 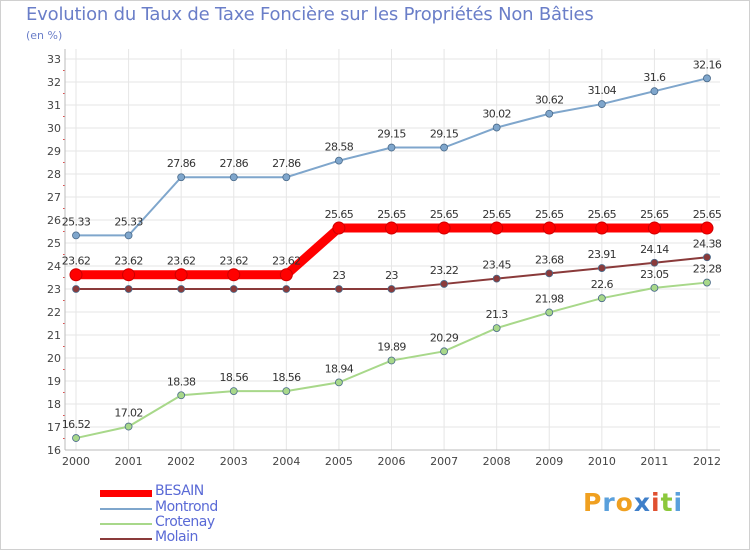 I want to click on y-tick-label: 21, so click(x=54, y=335).